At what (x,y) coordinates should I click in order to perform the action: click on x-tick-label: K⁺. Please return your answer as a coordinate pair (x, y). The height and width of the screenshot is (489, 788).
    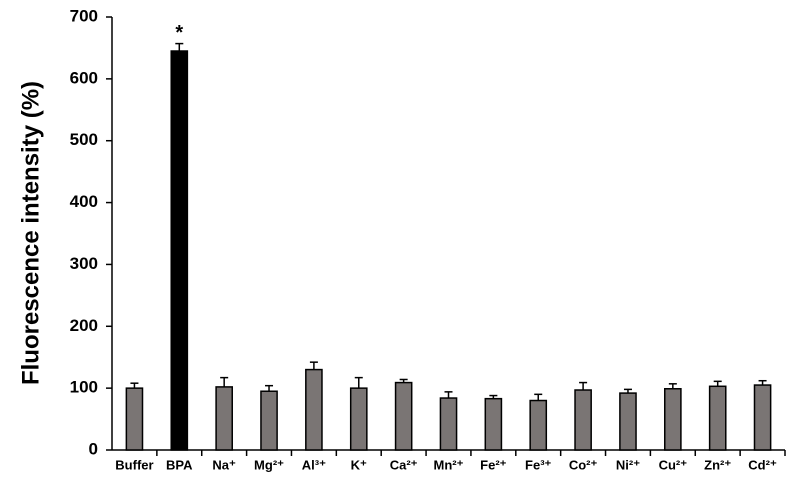
    Looking at the image, I should click on (359, 464).